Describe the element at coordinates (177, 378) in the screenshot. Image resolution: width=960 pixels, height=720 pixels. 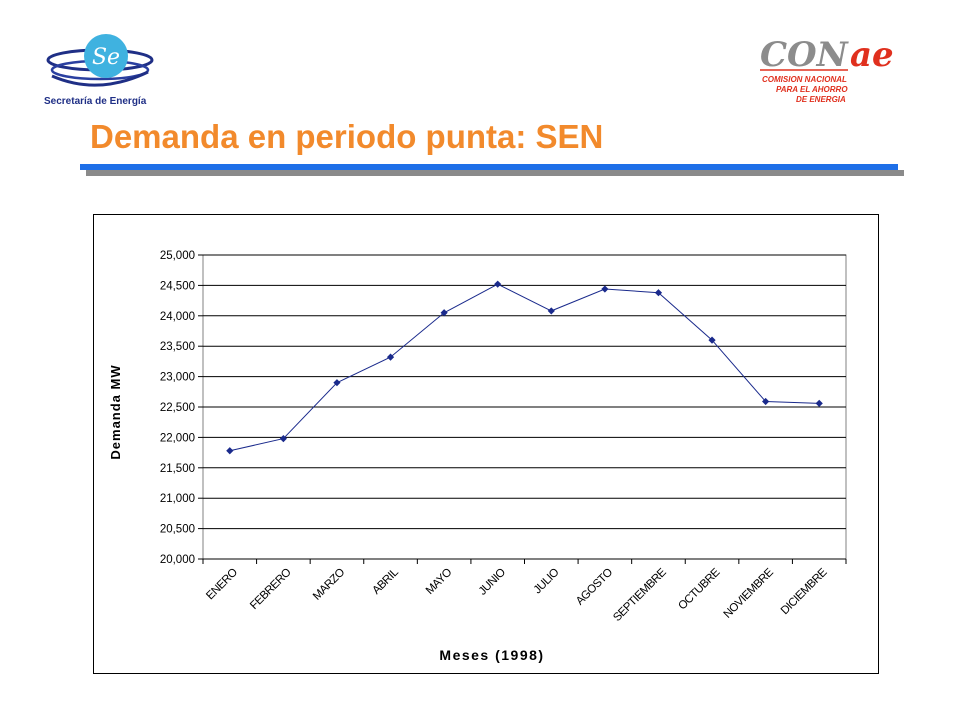
I see `y-tick-label: 23,000` at that location.